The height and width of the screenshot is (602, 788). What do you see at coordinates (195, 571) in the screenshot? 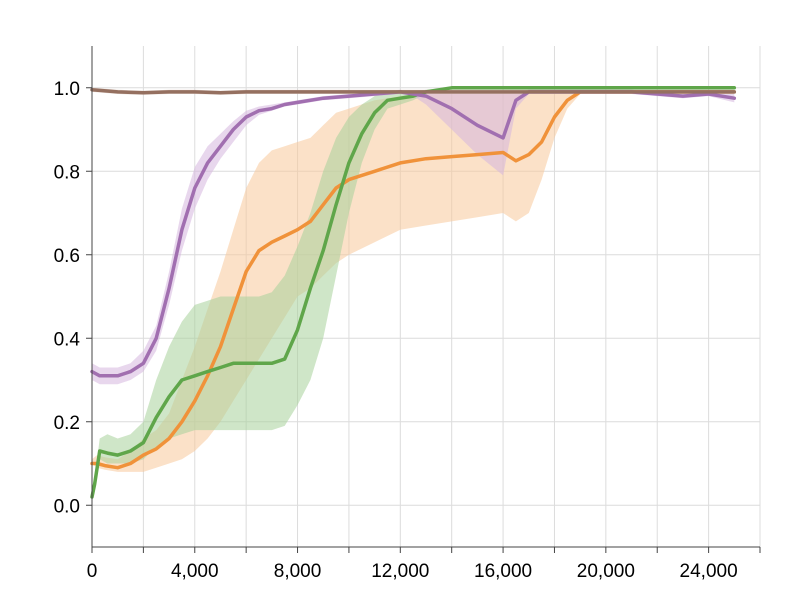
I see `x-tick-label: 4,000` at bounding box center [195, 571].